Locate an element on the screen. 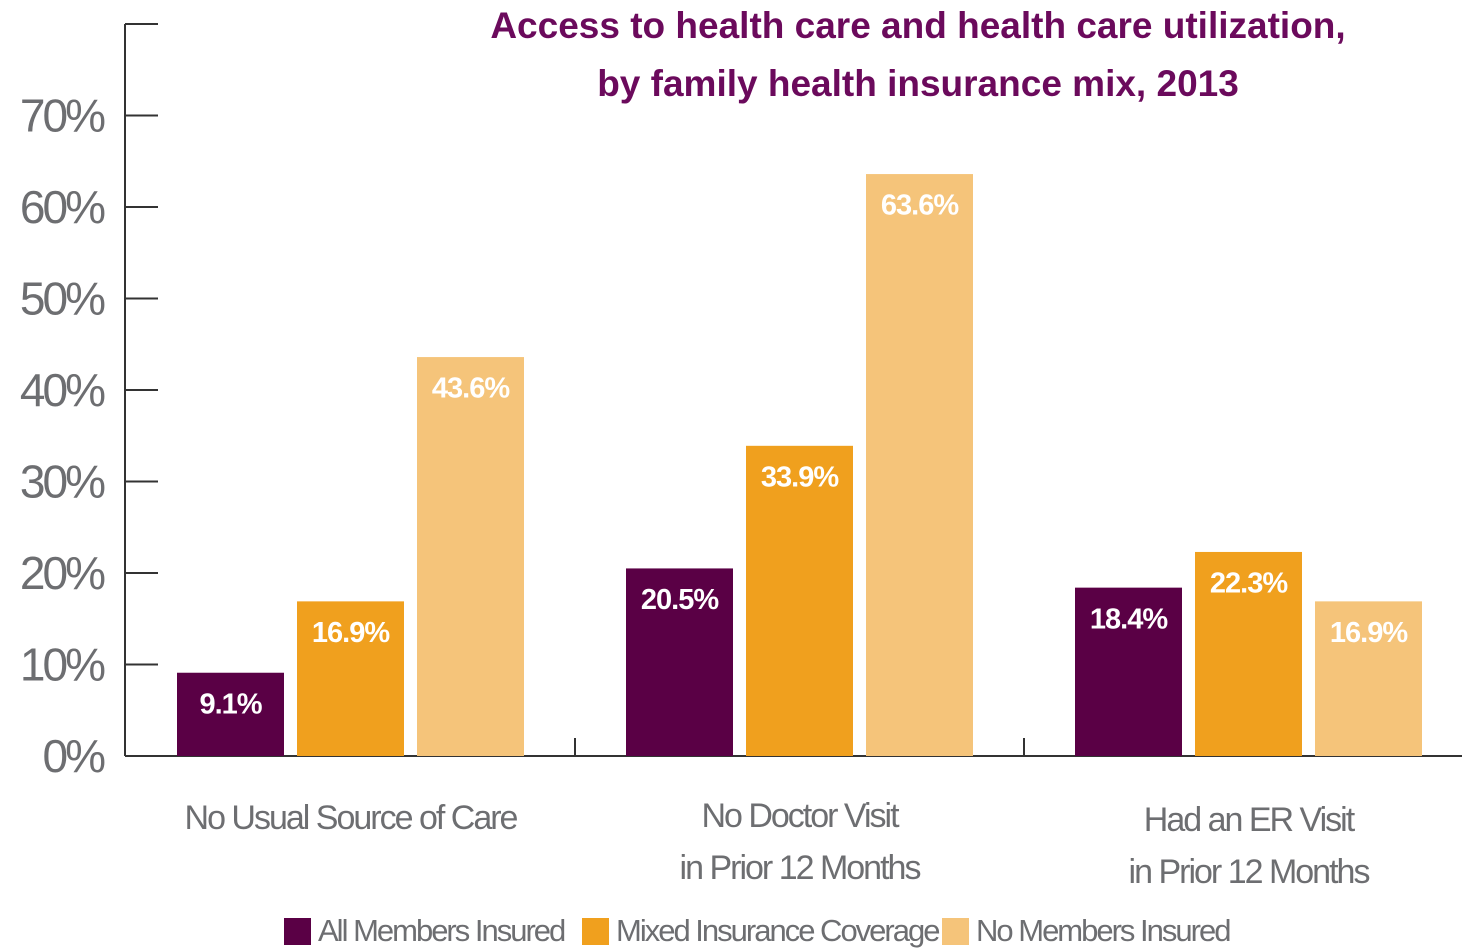 The height and width of the screenshot is (950, 1464). data-label: 18.4% is located at coordinates (1129, 619).